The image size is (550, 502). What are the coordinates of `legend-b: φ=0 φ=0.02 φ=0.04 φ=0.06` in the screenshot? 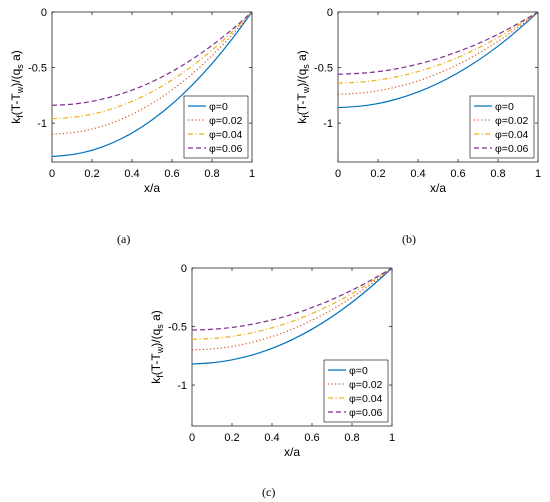 It's located at (502, 127).